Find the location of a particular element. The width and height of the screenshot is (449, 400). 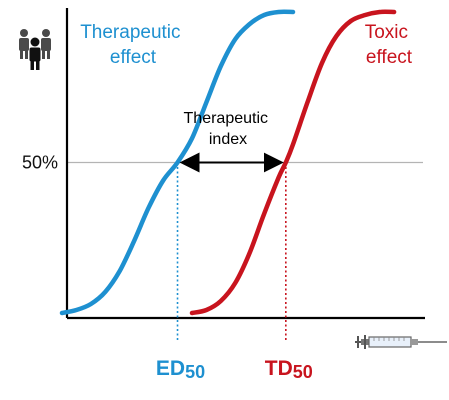

therapeutic-index-label: Therapeutic index is located at coordinates (228, 129).